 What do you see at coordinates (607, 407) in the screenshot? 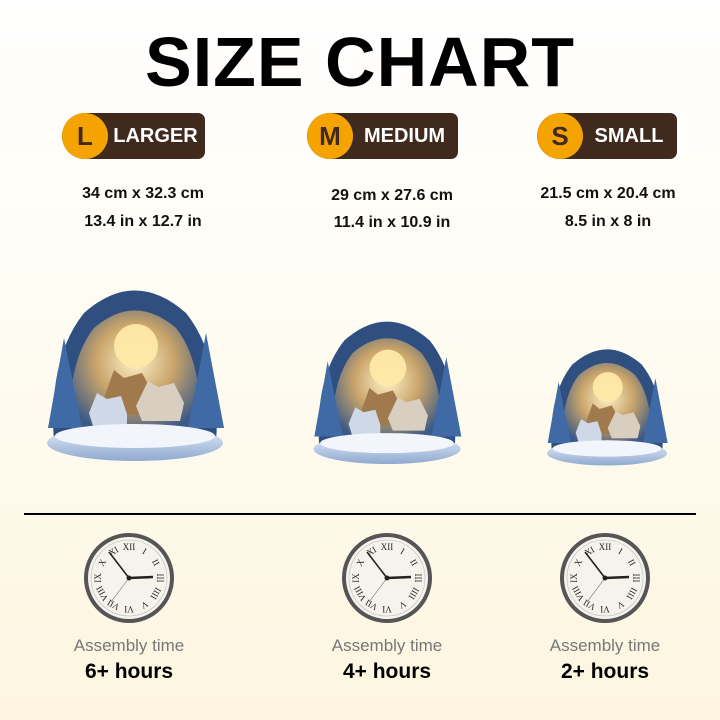
I see `product-image-small` at bounding box center [607, 407].